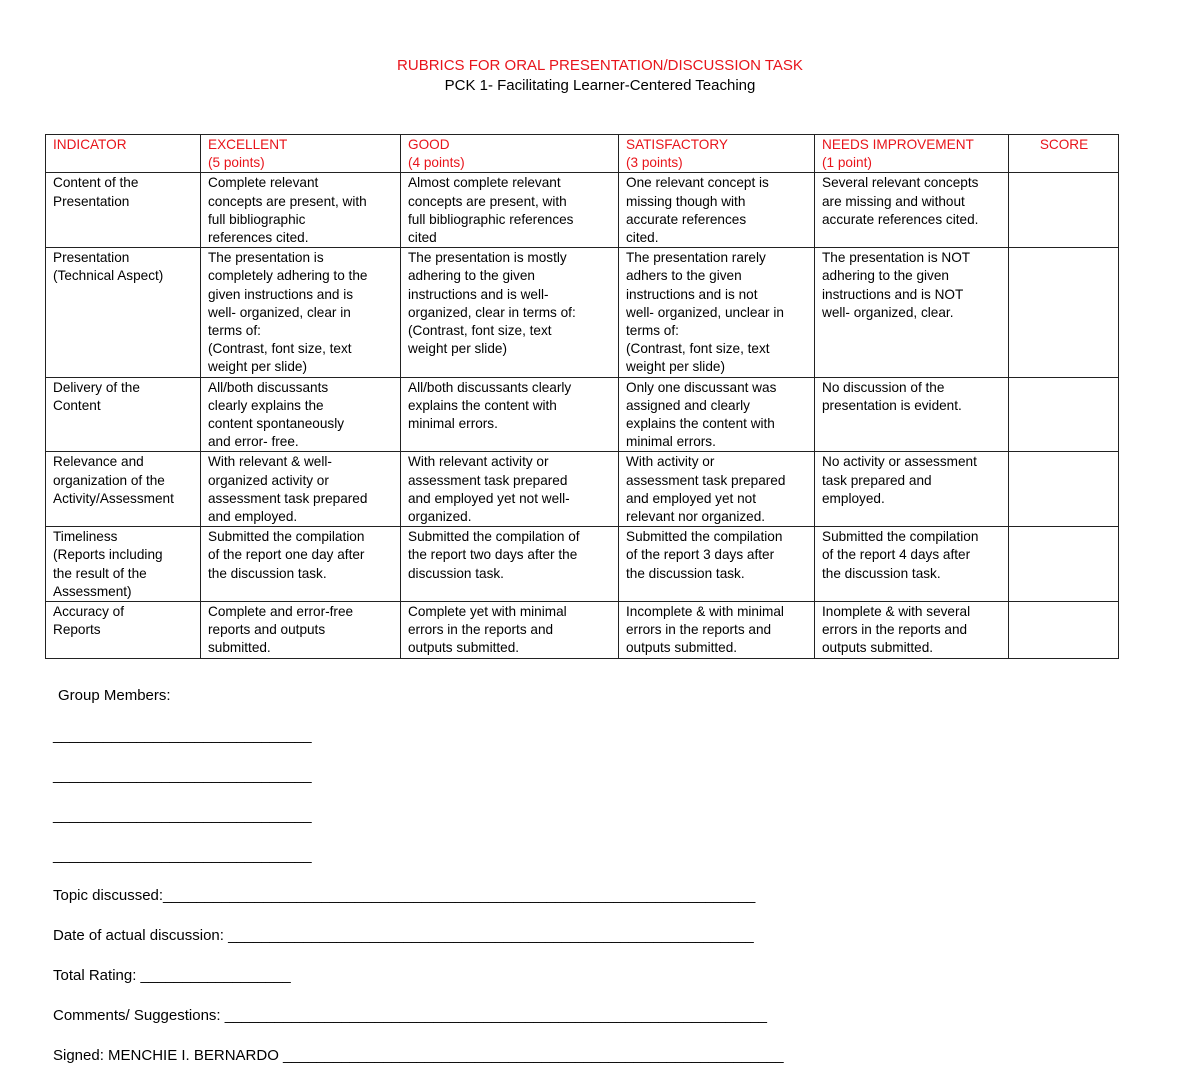  What do you see at coordinates (114, 695) in the screenshot?
I see `group-members-label: Group Members:` at bounding box center [114, 695].